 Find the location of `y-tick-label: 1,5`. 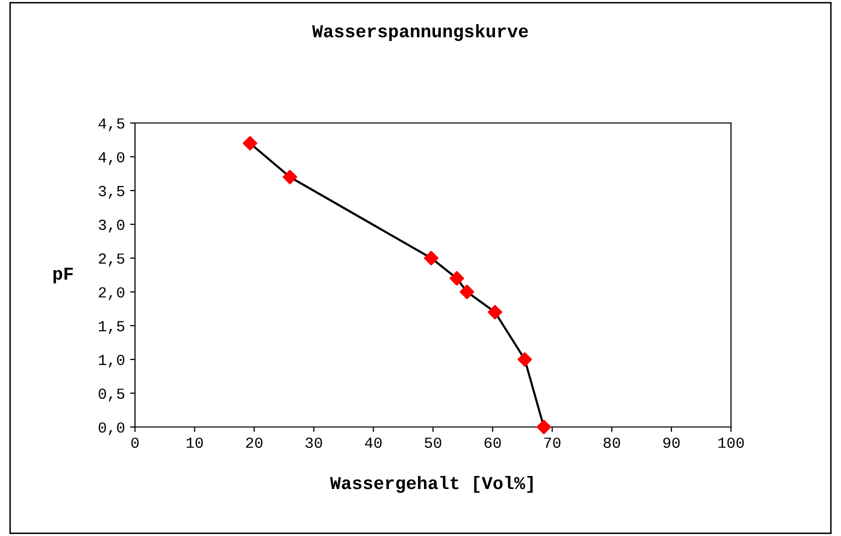

y-tick-label: 1,5 is located at coordinates (111, 327).